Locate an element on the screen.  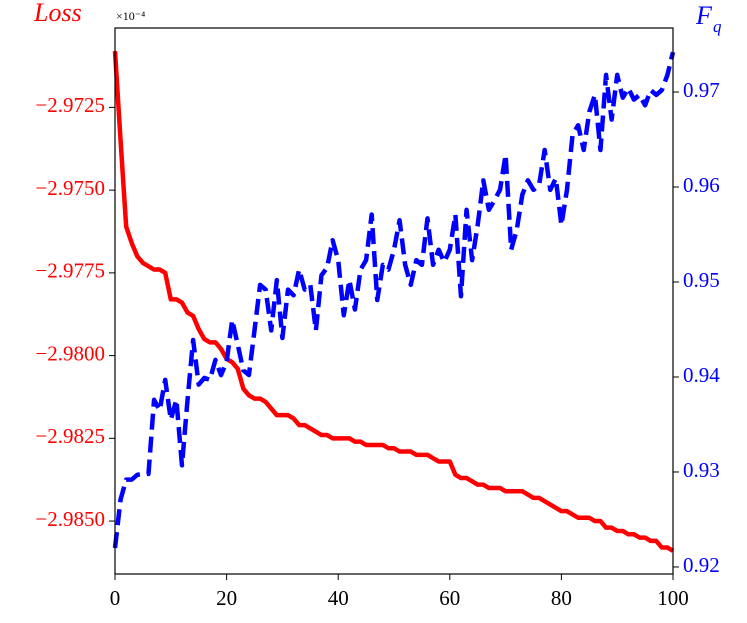
y2-axis-label-subscript: q is located at coordinates (717, 26).